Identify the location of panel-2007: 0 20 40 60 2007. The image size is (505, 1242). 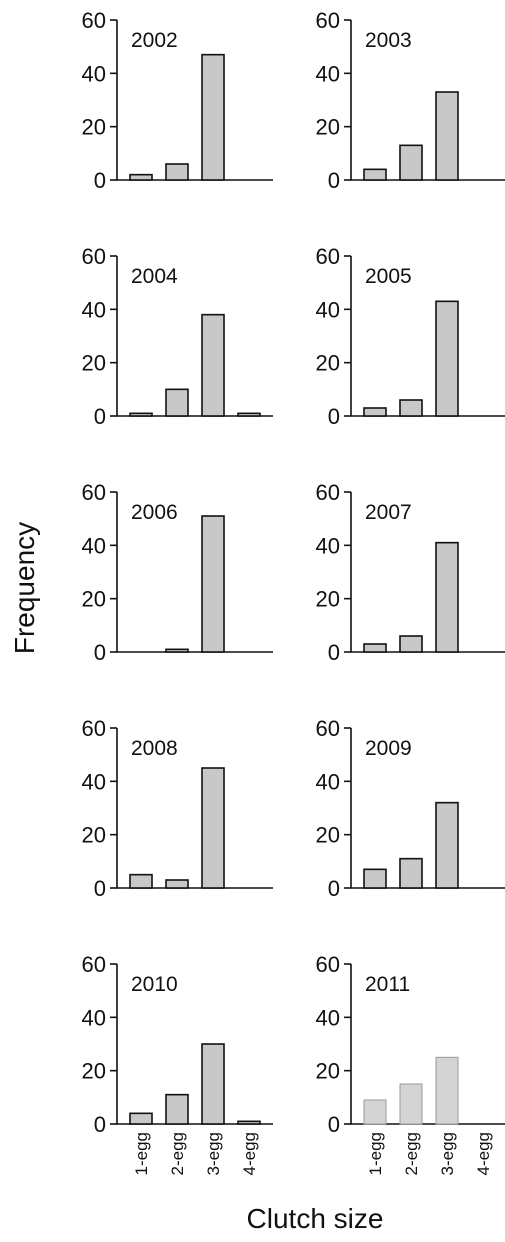
(410, 572).